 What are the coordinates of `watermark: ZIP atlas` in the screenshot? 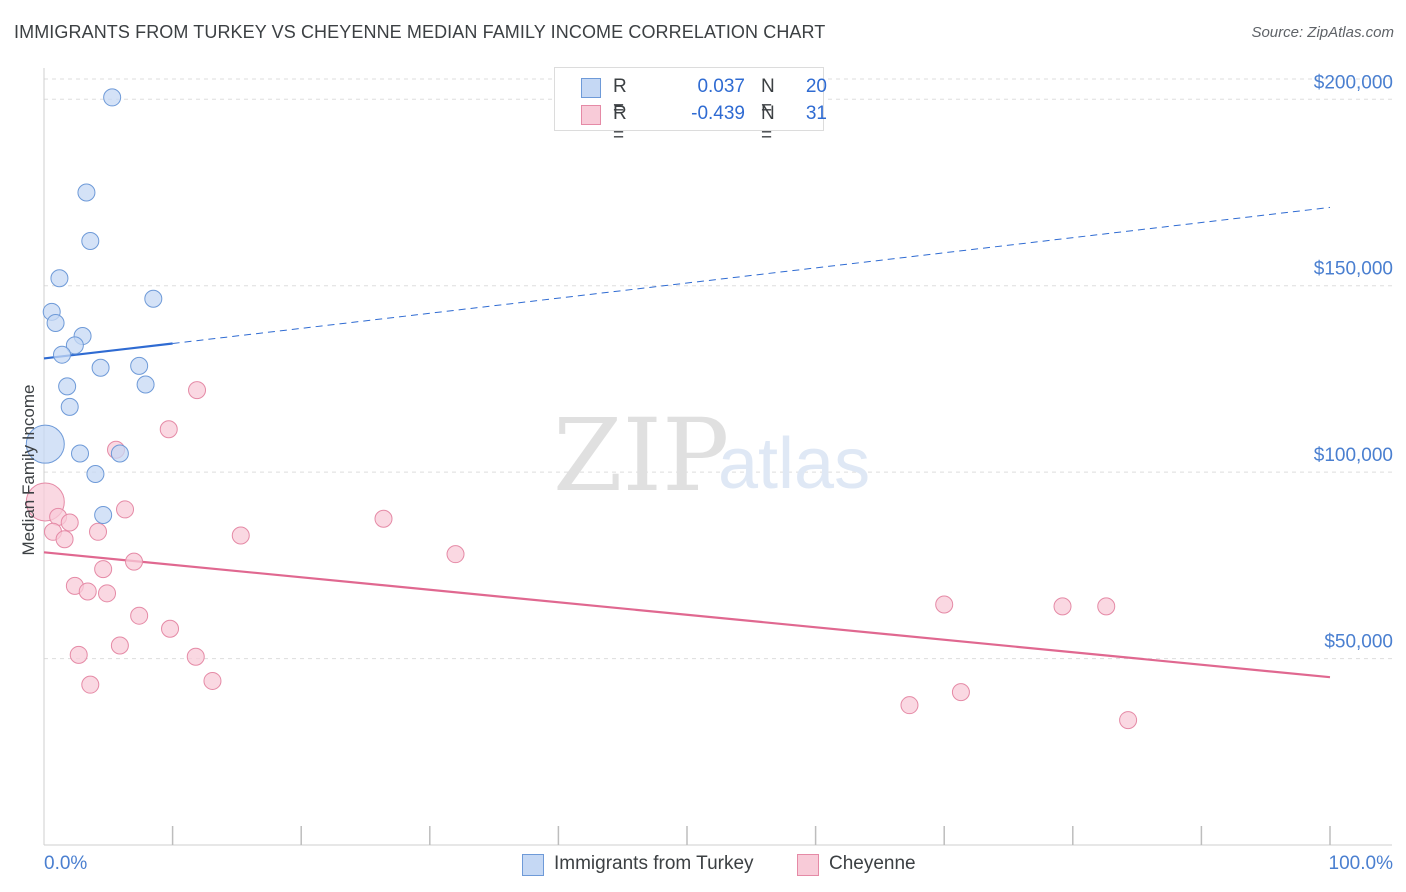 It's located at (711, 455).